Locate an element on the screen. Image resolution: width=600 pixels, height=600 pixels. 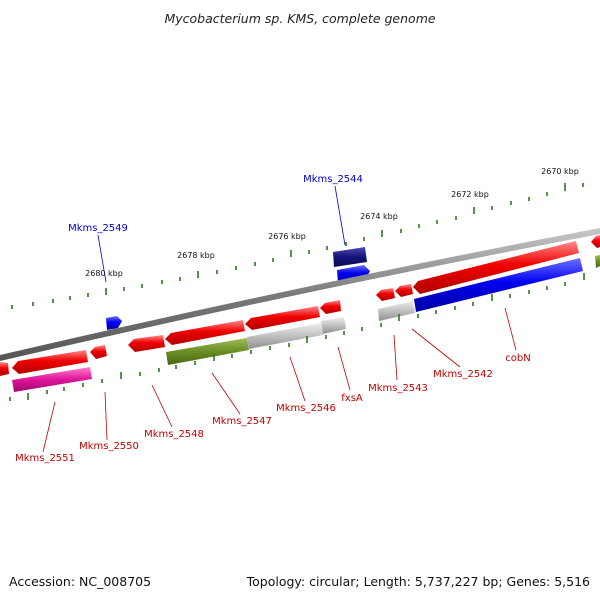
map-title: Mycobacterium sp. KMS, complete genome is located at coordinates (299, 18).